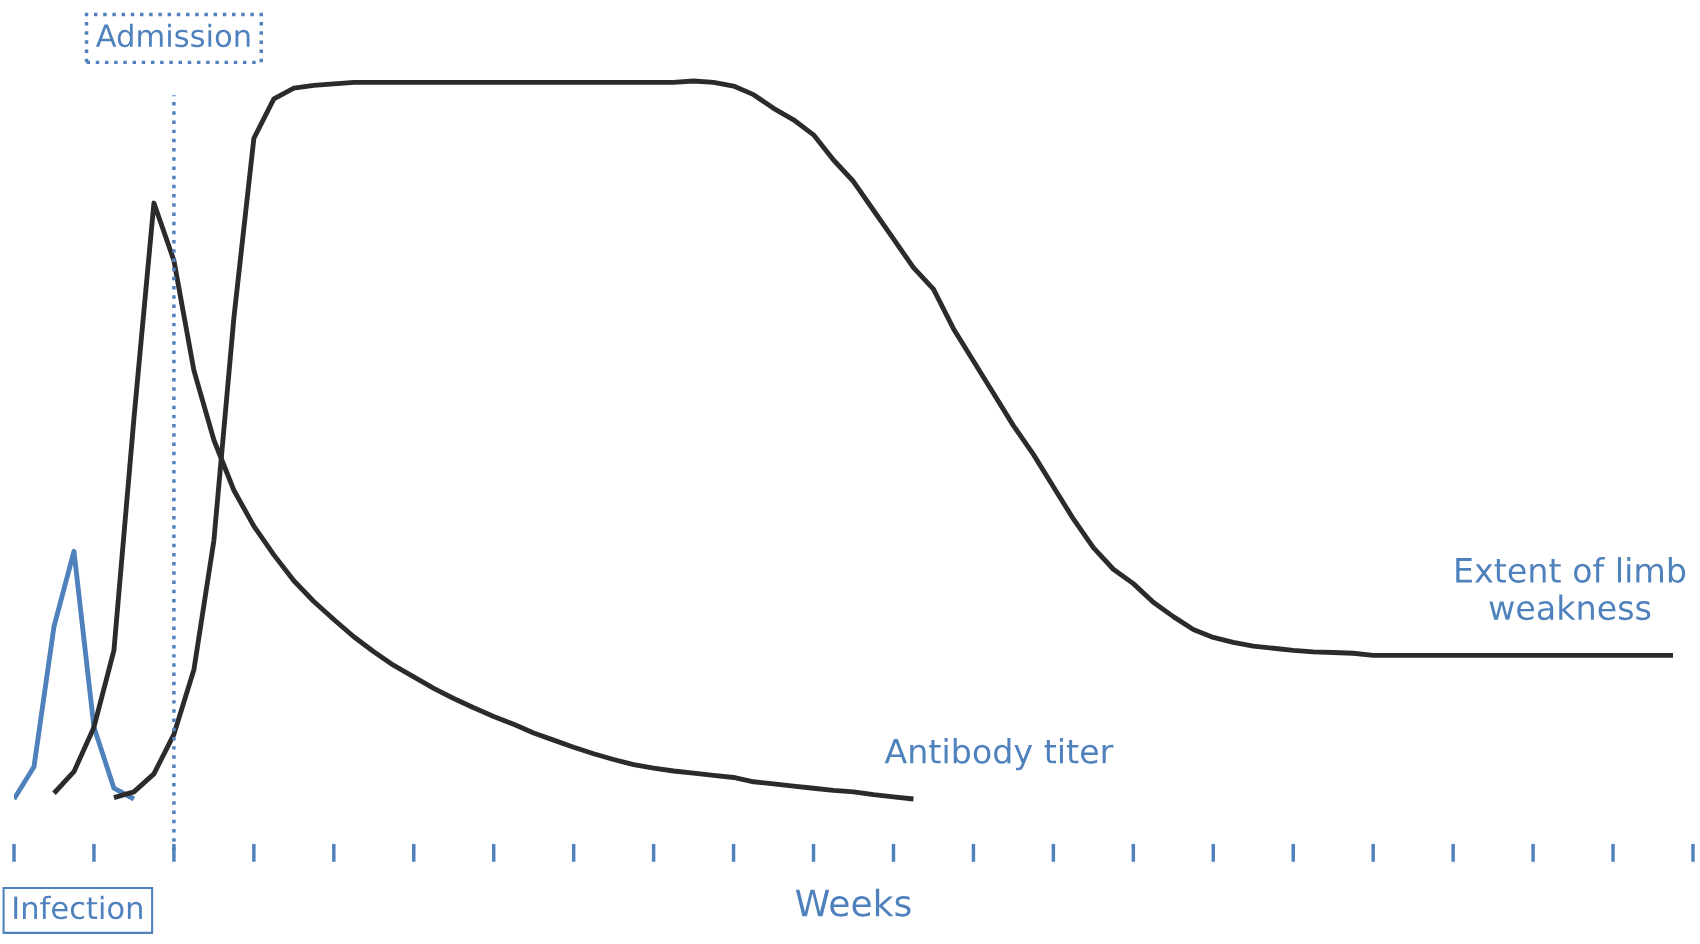 The image size is (1700, 944). What do you see at coordinates (78, 907) in the screenshot?
I see `text: Infection` at bounding box center [78, 907].